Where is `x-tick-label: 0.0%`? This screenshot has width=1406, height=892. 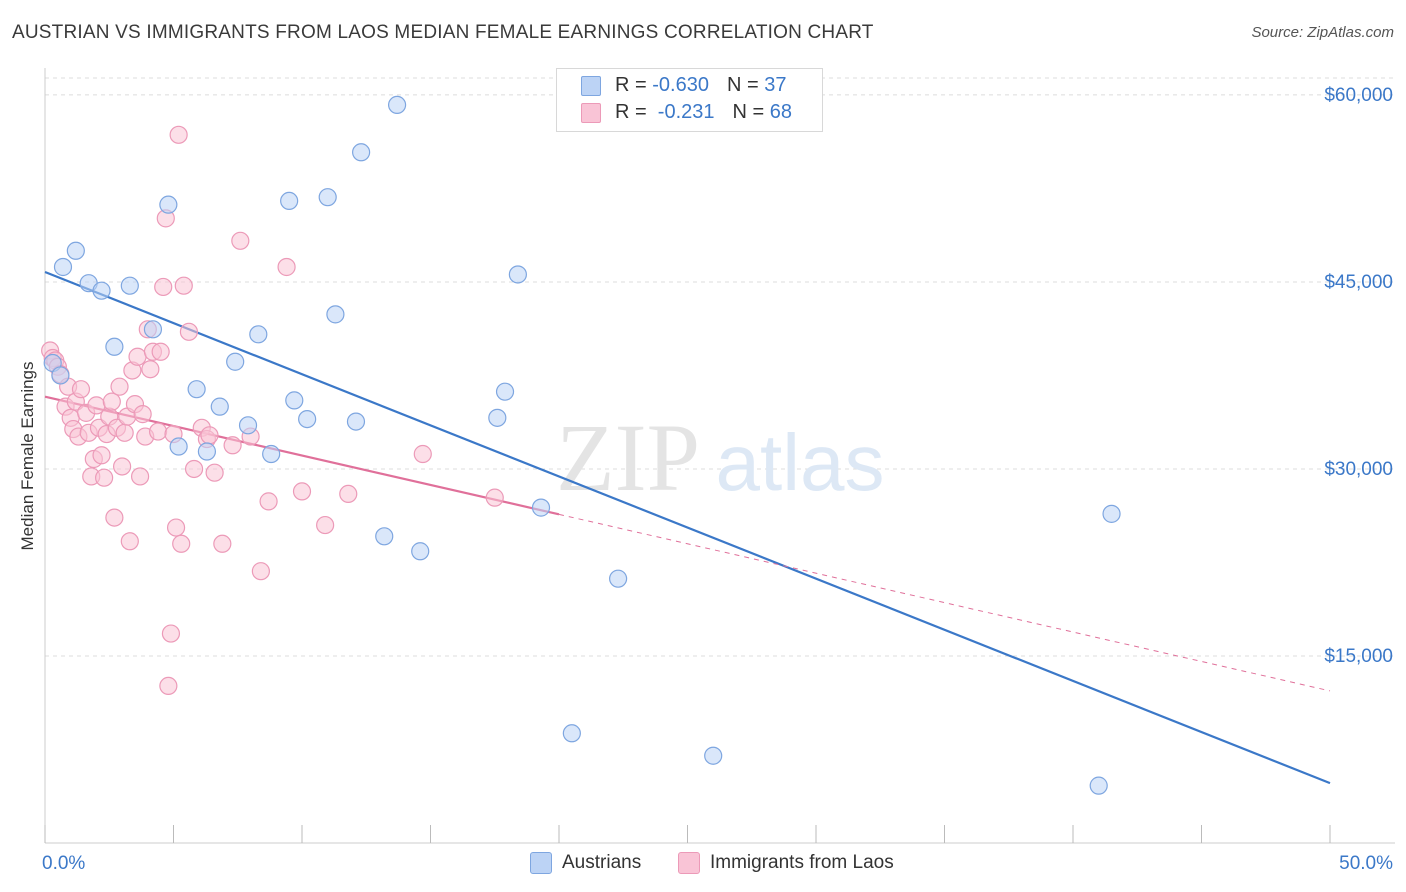
x-tick-label: 0.0% is located at coordinates (63, 863).